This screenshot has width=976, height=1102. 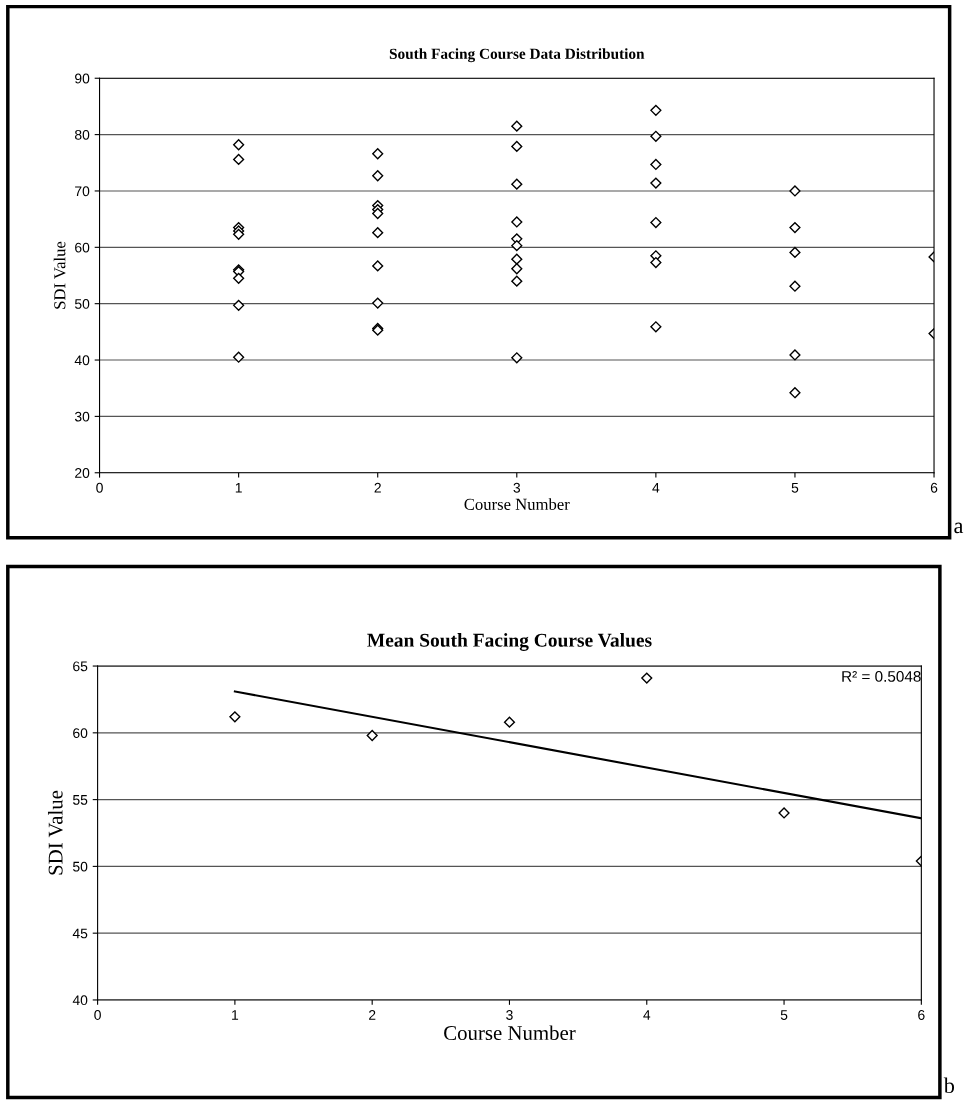 What do you see at coordinates (80, 800) in the screenshot?
I see `y-tick-label: 55` at bounding box center [80, 800].